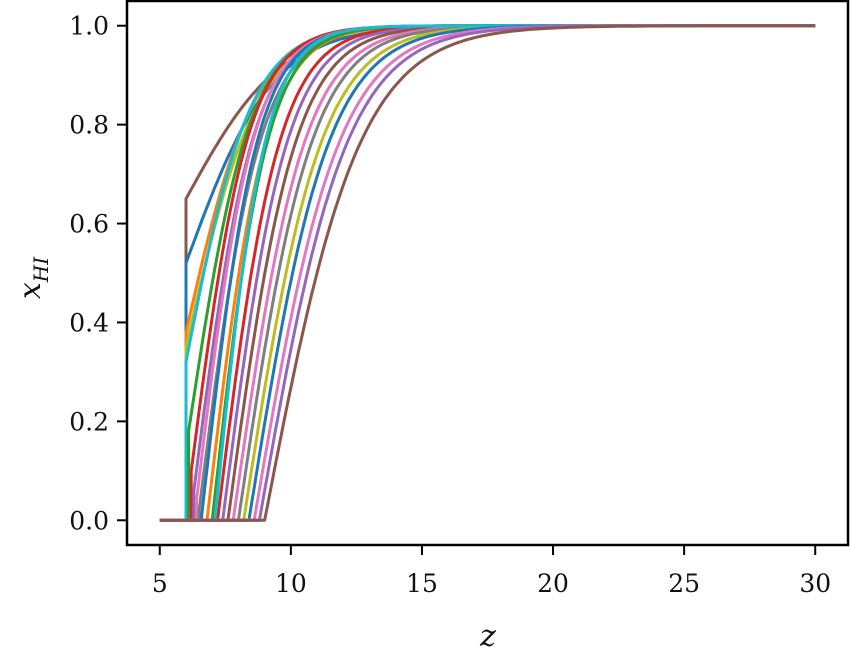 This screenshot has width=850, height=656. What do you see at coordinates (98, 273) in the screenshot?
I see `y-axis: 0.0 0.2 0.4 0.6 0.8 1.0` at bounding box center [98, 273].